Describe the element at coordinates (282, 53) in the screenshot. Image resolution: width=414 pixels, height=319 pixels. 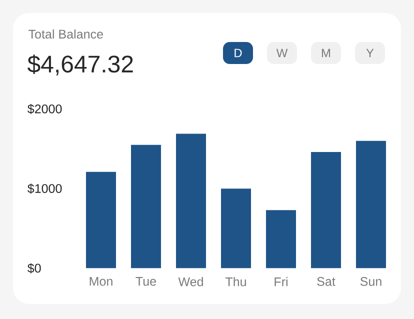
I see `text: W` at that location.